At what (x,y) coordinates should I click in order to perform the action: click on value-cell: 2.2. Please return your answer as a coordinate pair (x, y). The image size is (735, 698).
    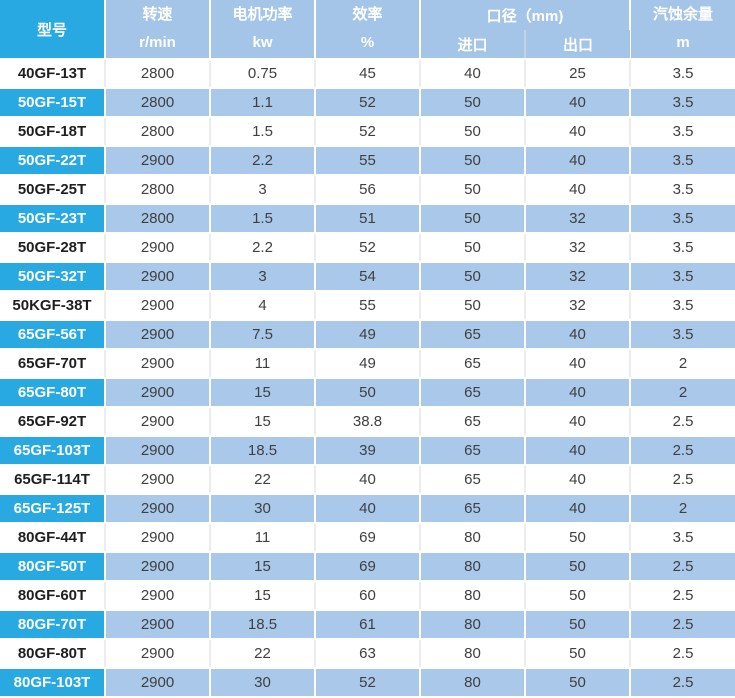
    Looking at the image, I should click on (263, 248).